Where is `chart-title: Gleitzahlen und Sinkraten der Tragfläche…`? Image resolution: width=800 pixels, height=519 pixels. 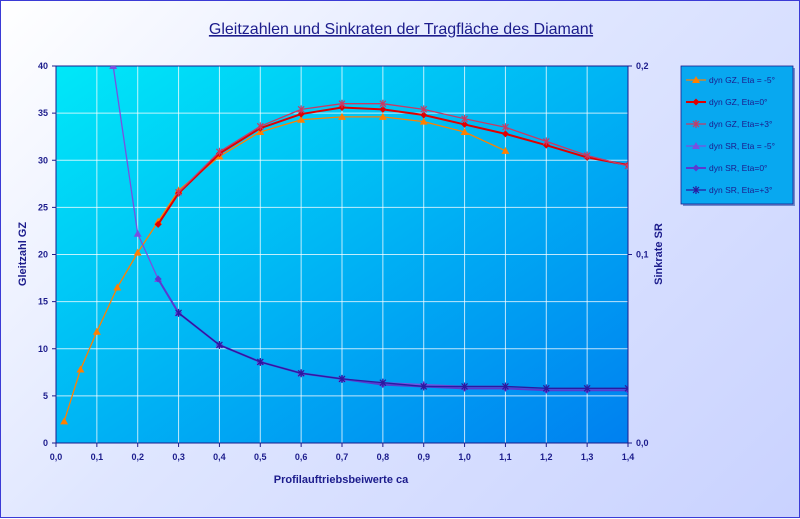
chart-title: Gleitzahlen und Sinkraten der Tragfläche… is located at coordinates (401, 29).